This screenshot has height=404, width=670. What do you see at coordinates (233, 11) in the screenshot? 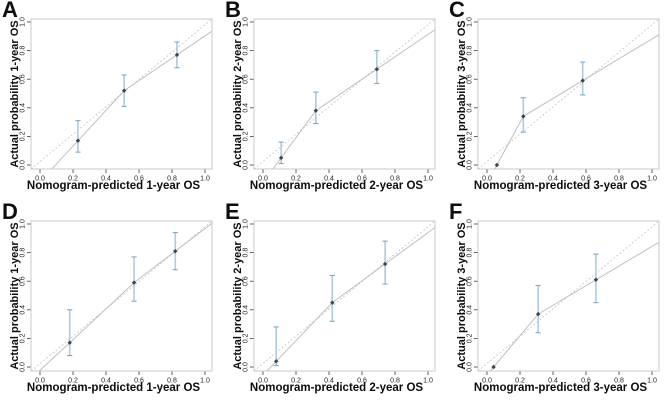
I see `panel-letter: B` at bounding box center [233, 11].